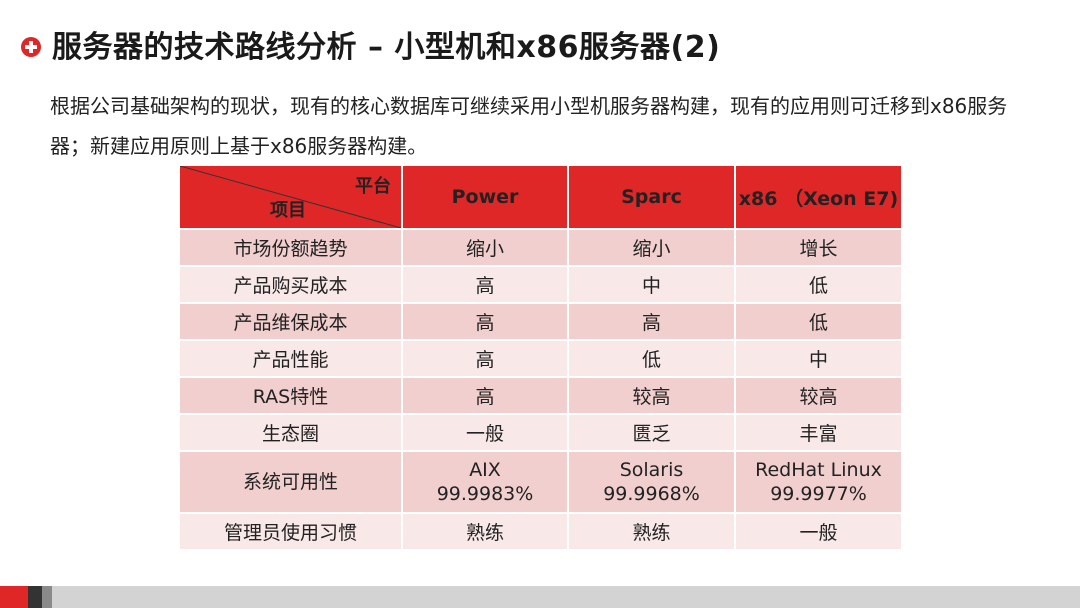 The height and width of the screenshot is (608, 1080). I want to click on table-row: 产品性能 高 低 中, so click(540, 359).